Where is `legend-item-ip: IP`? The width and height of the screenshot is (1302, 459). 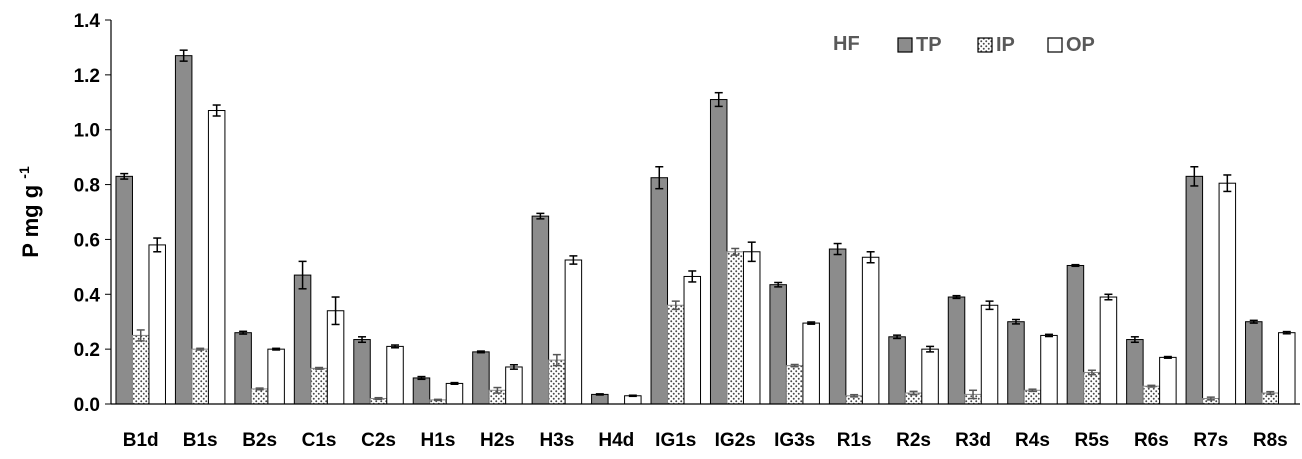
legend-item-ip: IP is located at coordinates (996, 45).